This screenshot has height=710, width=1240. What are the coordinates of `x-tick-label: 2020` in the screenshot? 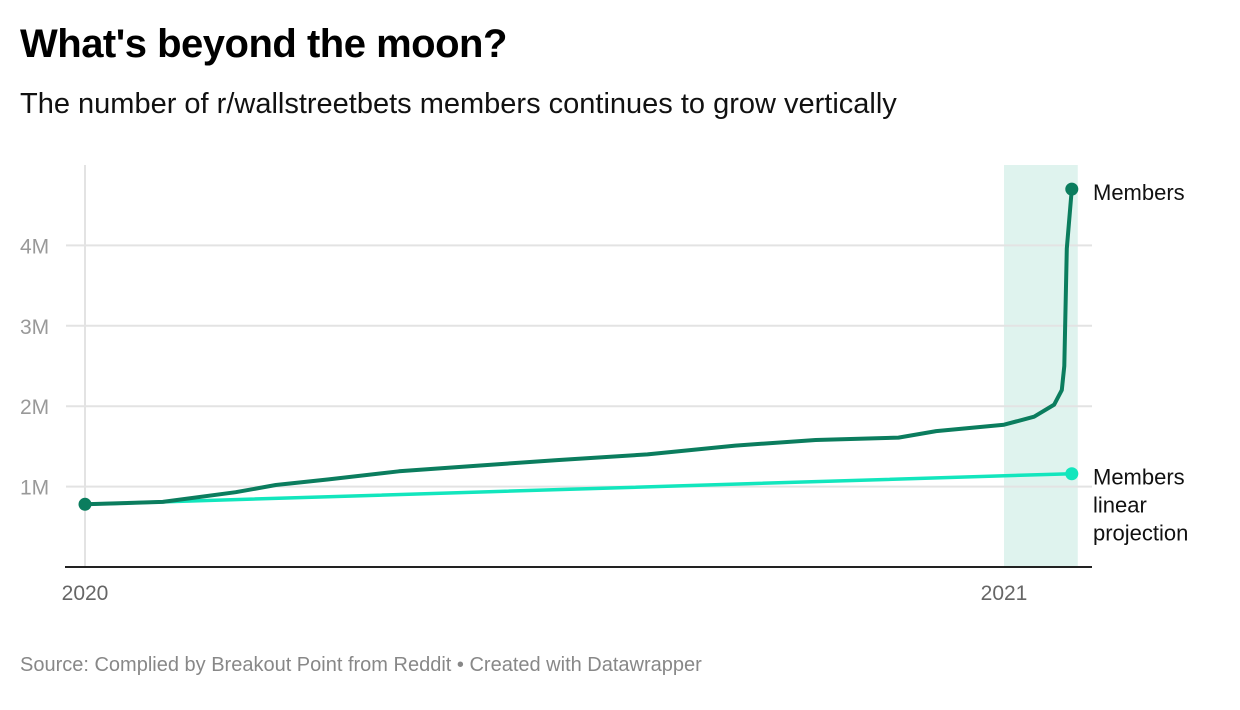 It's located at (85, 593).